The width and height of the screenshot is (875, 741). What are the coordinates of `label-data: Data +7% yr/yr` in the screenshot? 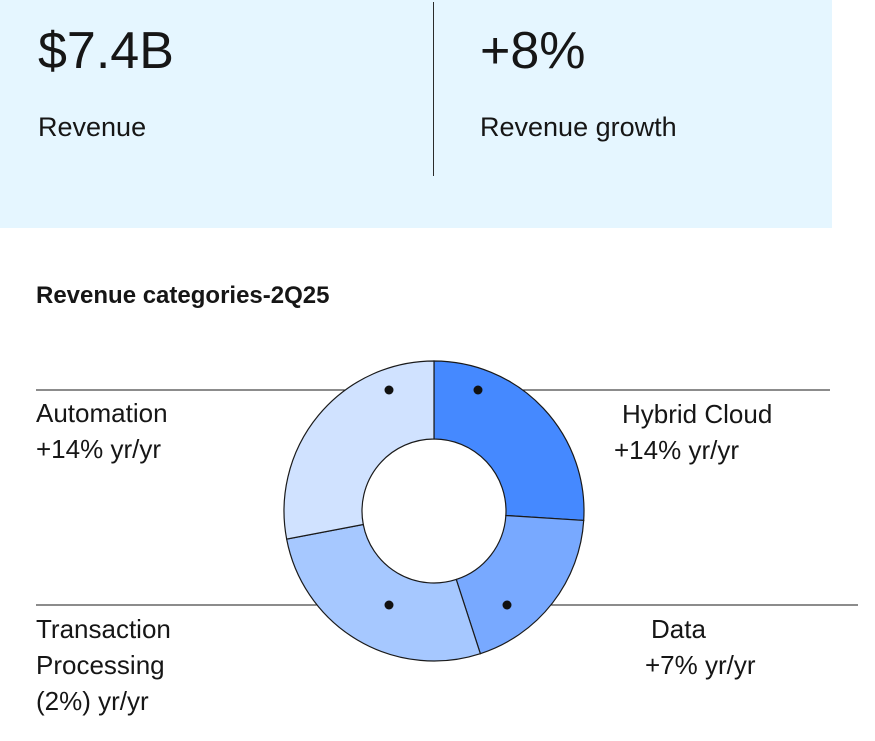 It's located at (700, 647).